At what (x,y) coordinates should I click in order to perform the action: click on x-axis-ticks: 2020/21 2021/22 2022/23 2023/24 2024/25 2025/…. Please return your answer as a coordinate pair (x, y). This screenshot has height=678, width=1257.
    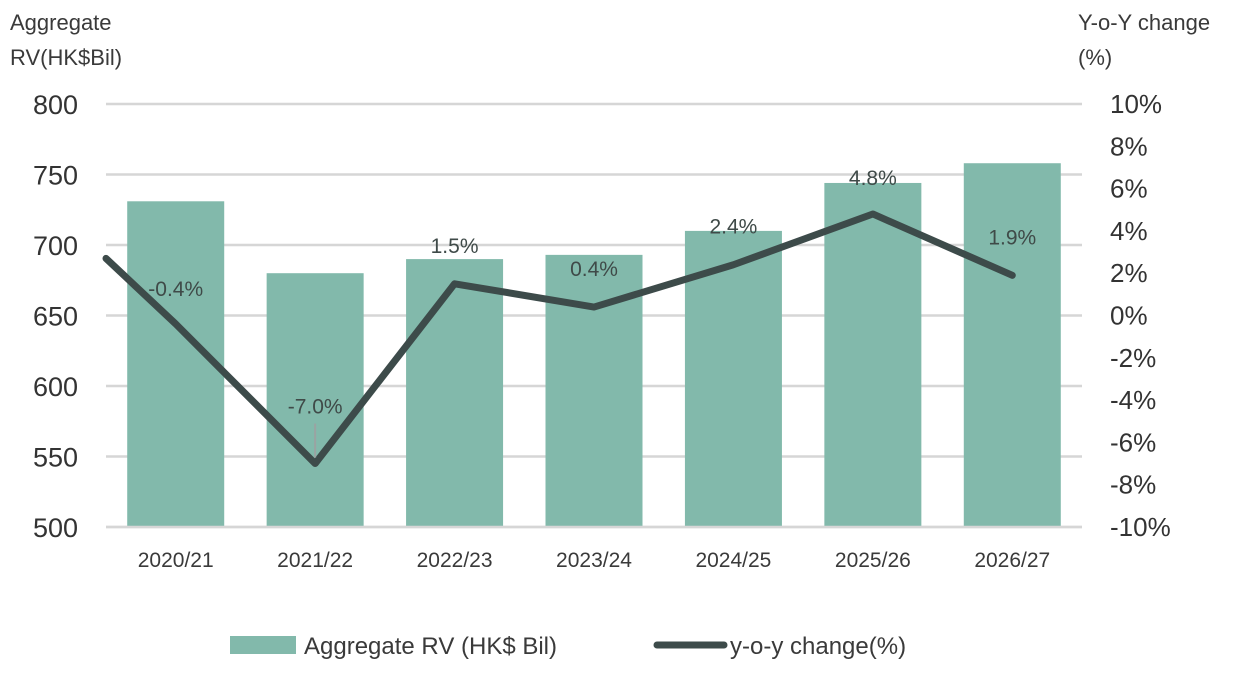
    Looking at the image, I should click on (594, 560).